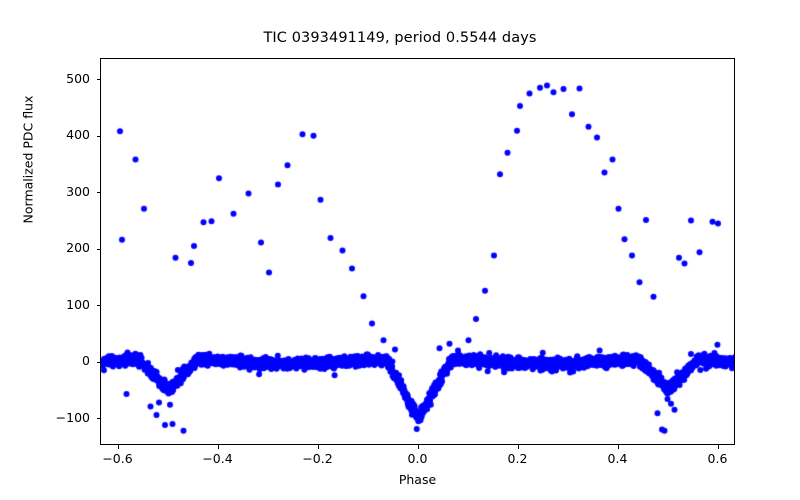 Image resolution: width=800 pixels, height=500 pixels. Describe the element at coordinates (317, 458) in the screenshot. I see `x-tick-label: −0.2` at that location.